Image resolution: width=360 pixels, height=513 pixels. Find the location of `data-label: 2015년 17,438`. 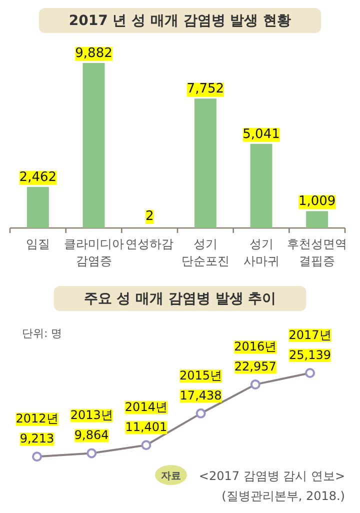

data-label: 2015년 17,438 is located at coordinates (201, 385).